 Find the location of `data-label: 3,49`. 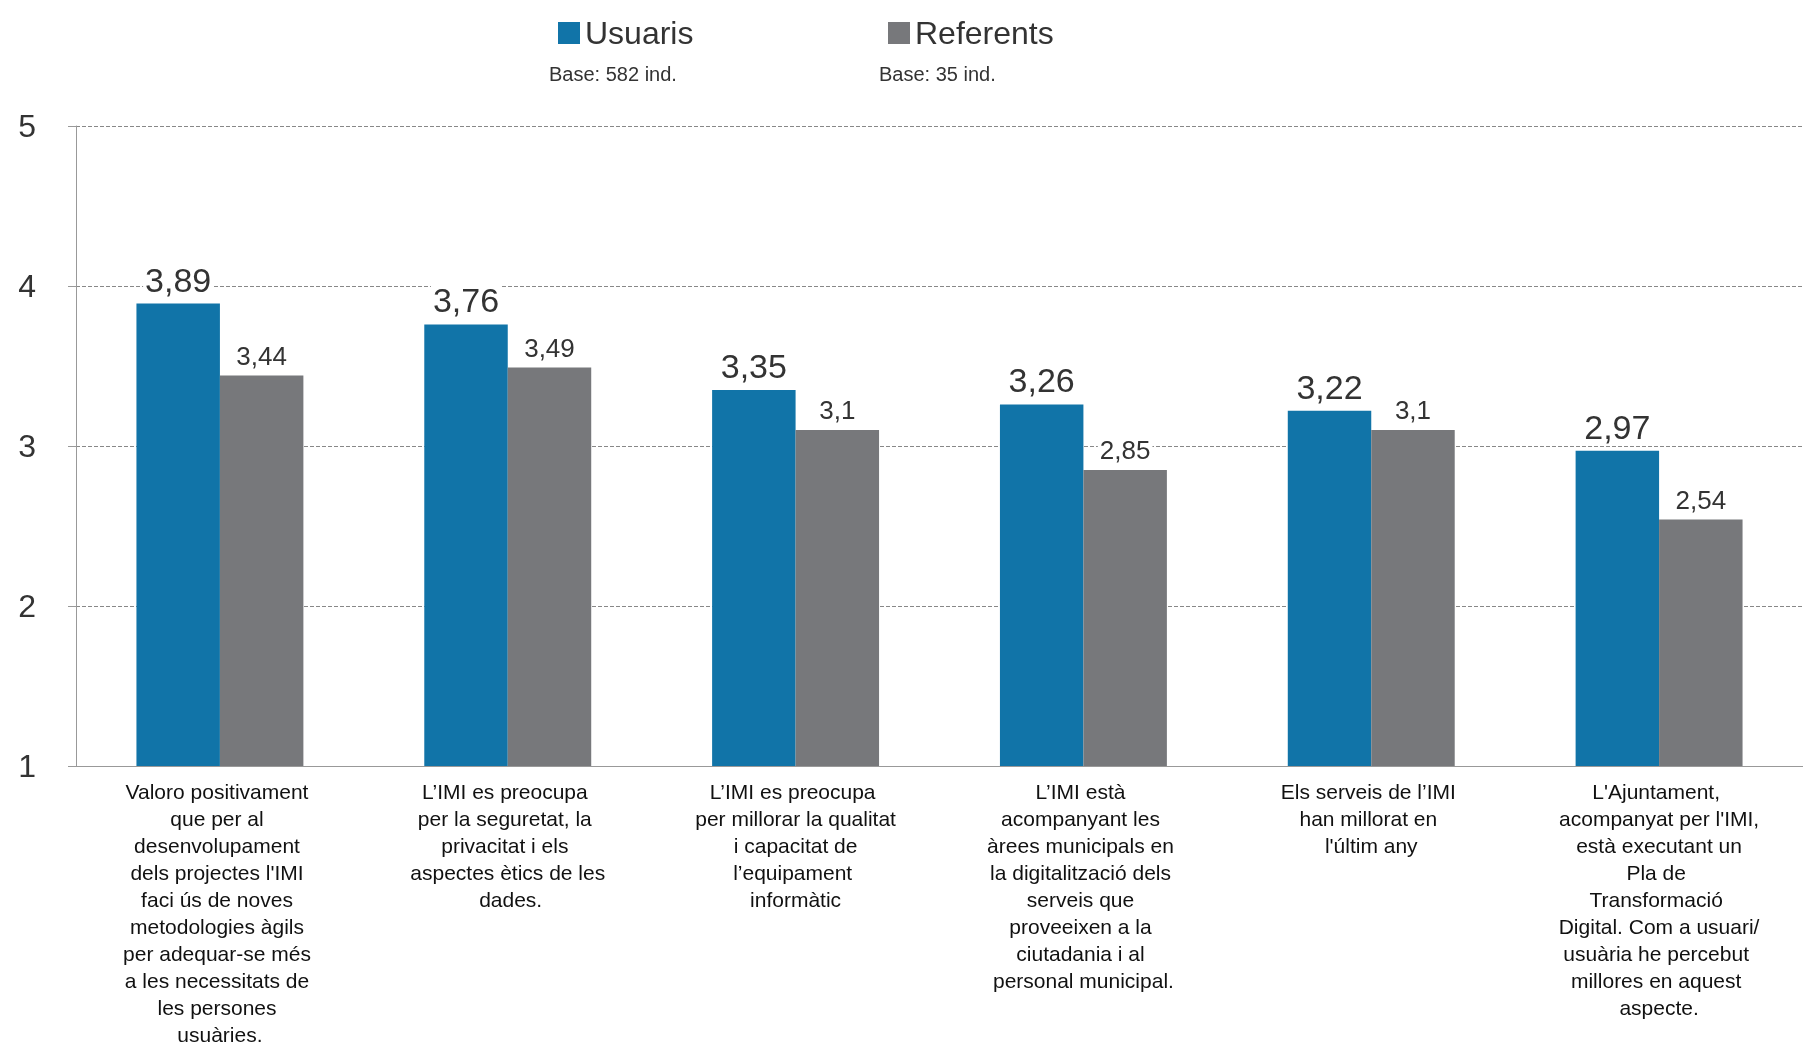

data-label: 3,49 is located at coordinates (549, 347).